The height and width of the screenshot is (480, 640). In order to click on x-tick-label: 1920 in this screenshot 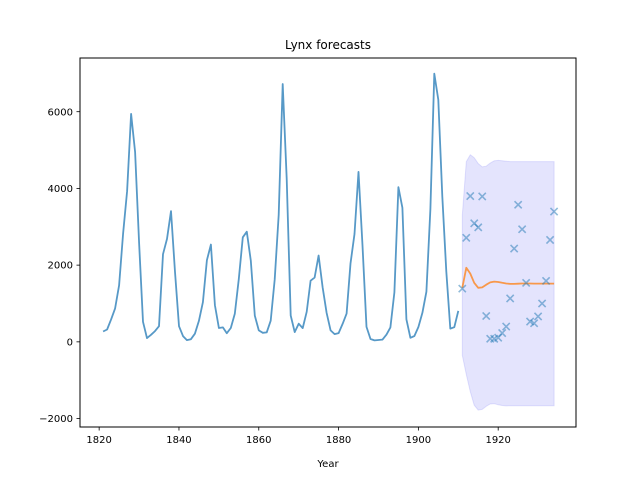, I will do `click(497, 440)`.